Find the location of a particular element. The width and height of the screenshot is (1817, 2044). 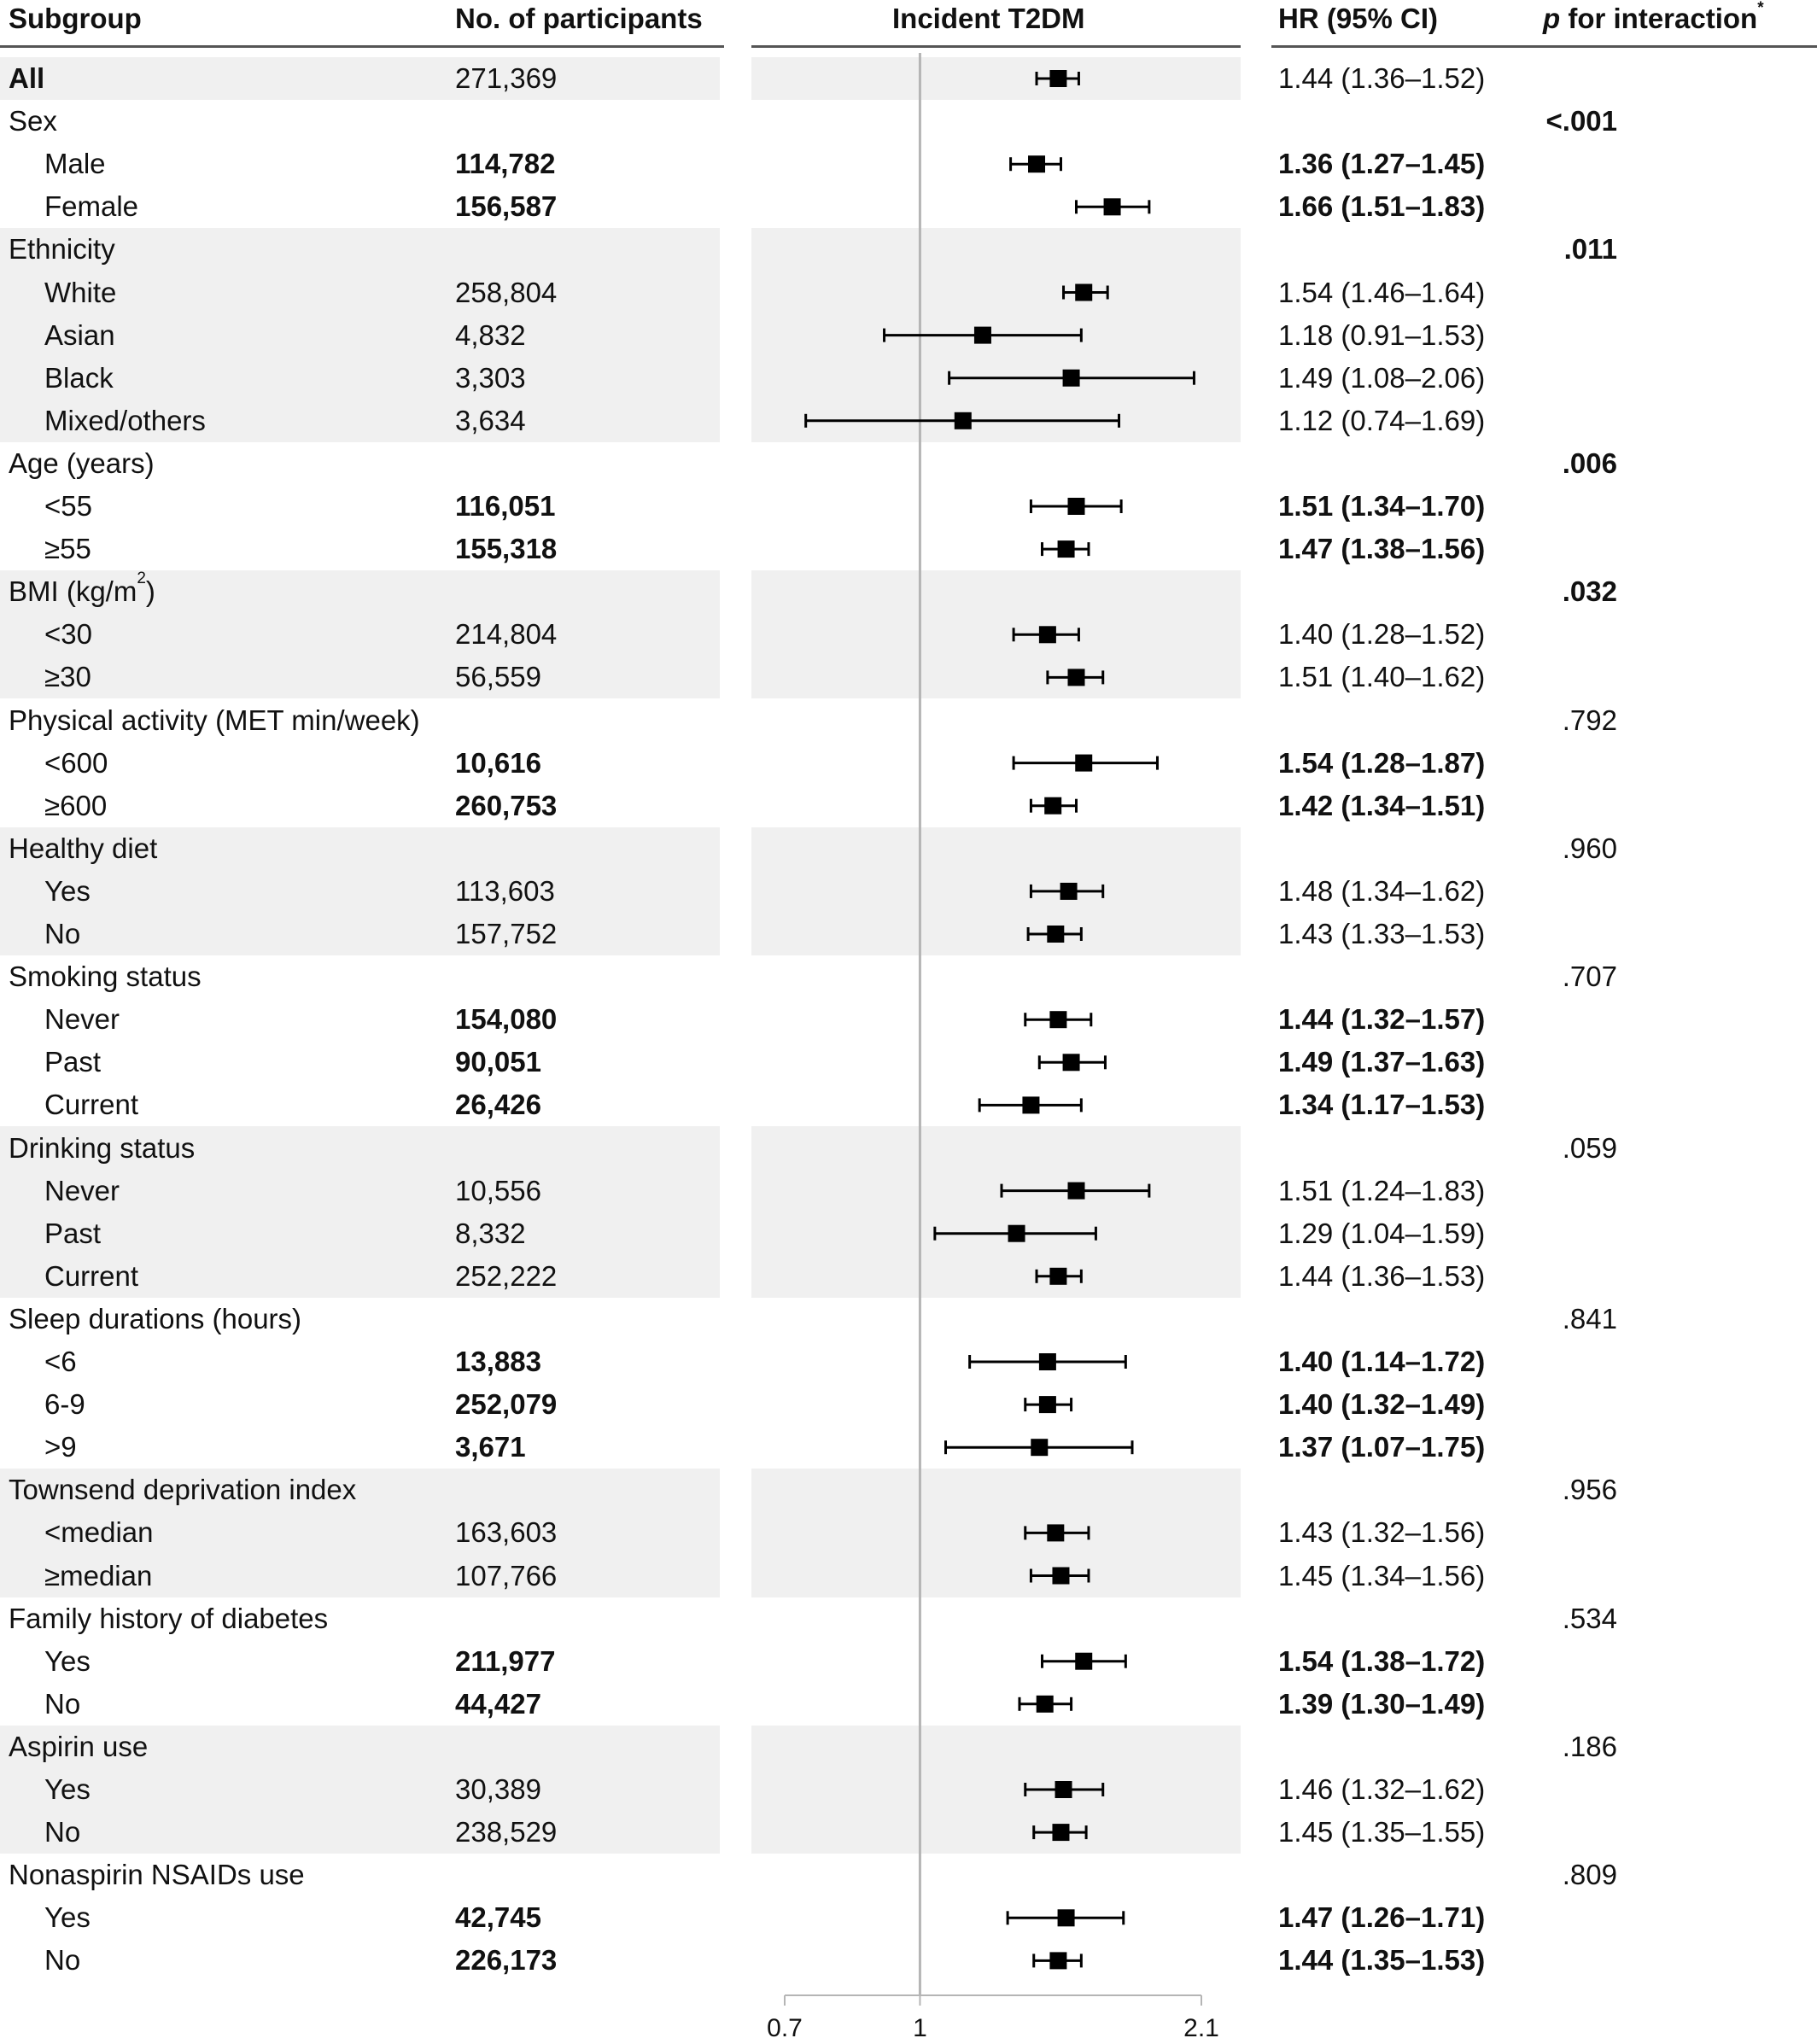

participant-count: 258,804 is located at coordinates (506, 292).